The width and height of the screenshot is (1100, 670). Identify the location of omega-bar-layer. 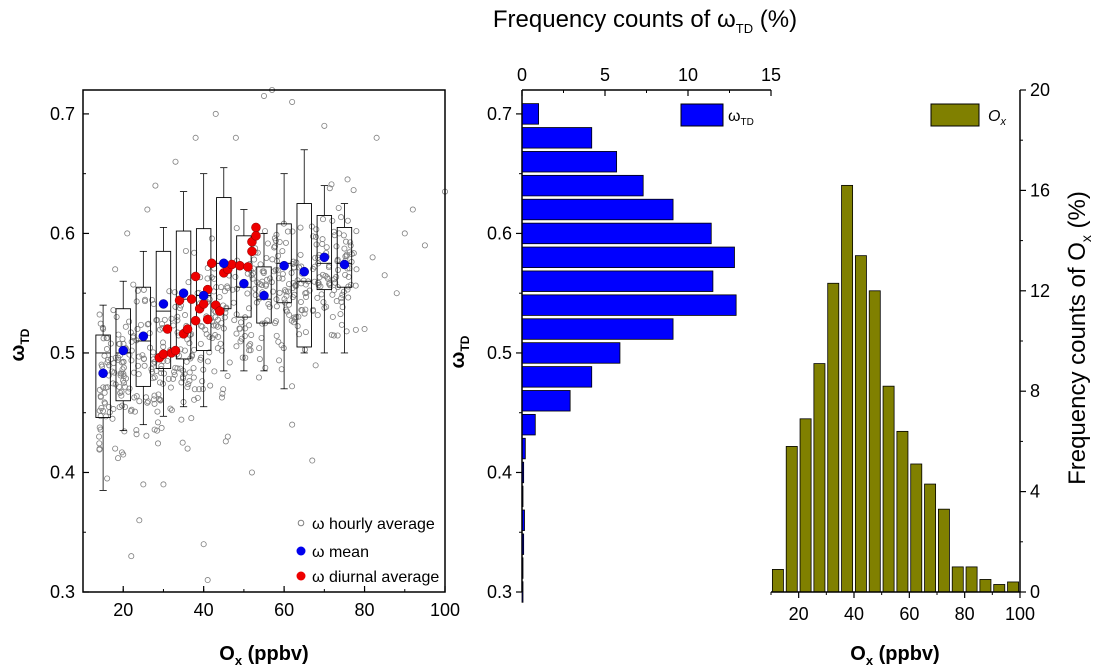
(629, 353).